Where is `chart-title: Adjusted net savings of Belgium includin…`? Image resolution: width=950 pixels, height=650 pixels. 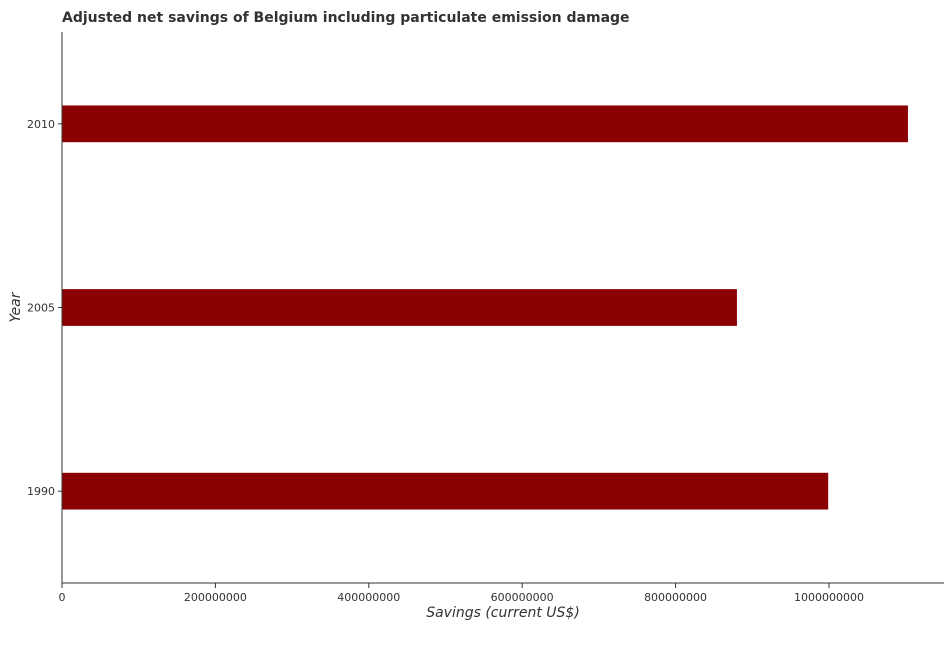
chart-title: Adjusted net savings of Belgium includin… is located at coordinates (346, 18).